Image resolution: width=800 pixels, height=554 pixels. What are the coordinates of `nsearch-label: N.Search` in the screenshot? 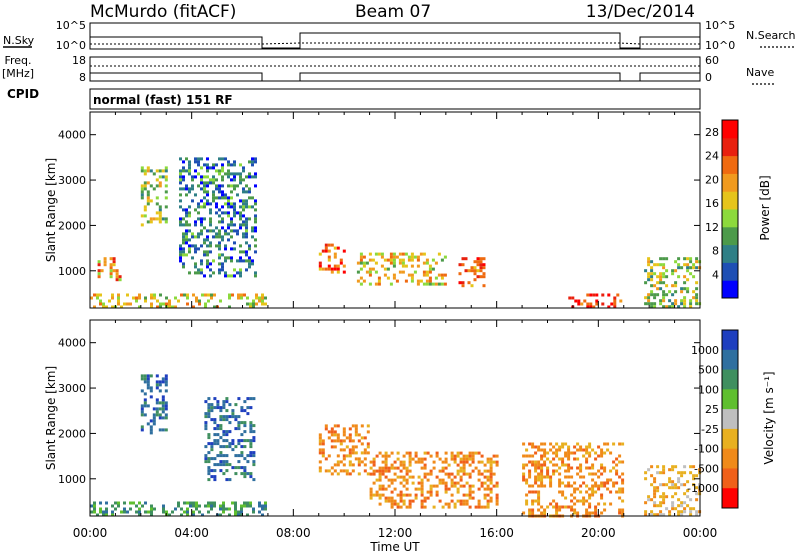 It's located at (771, 35).